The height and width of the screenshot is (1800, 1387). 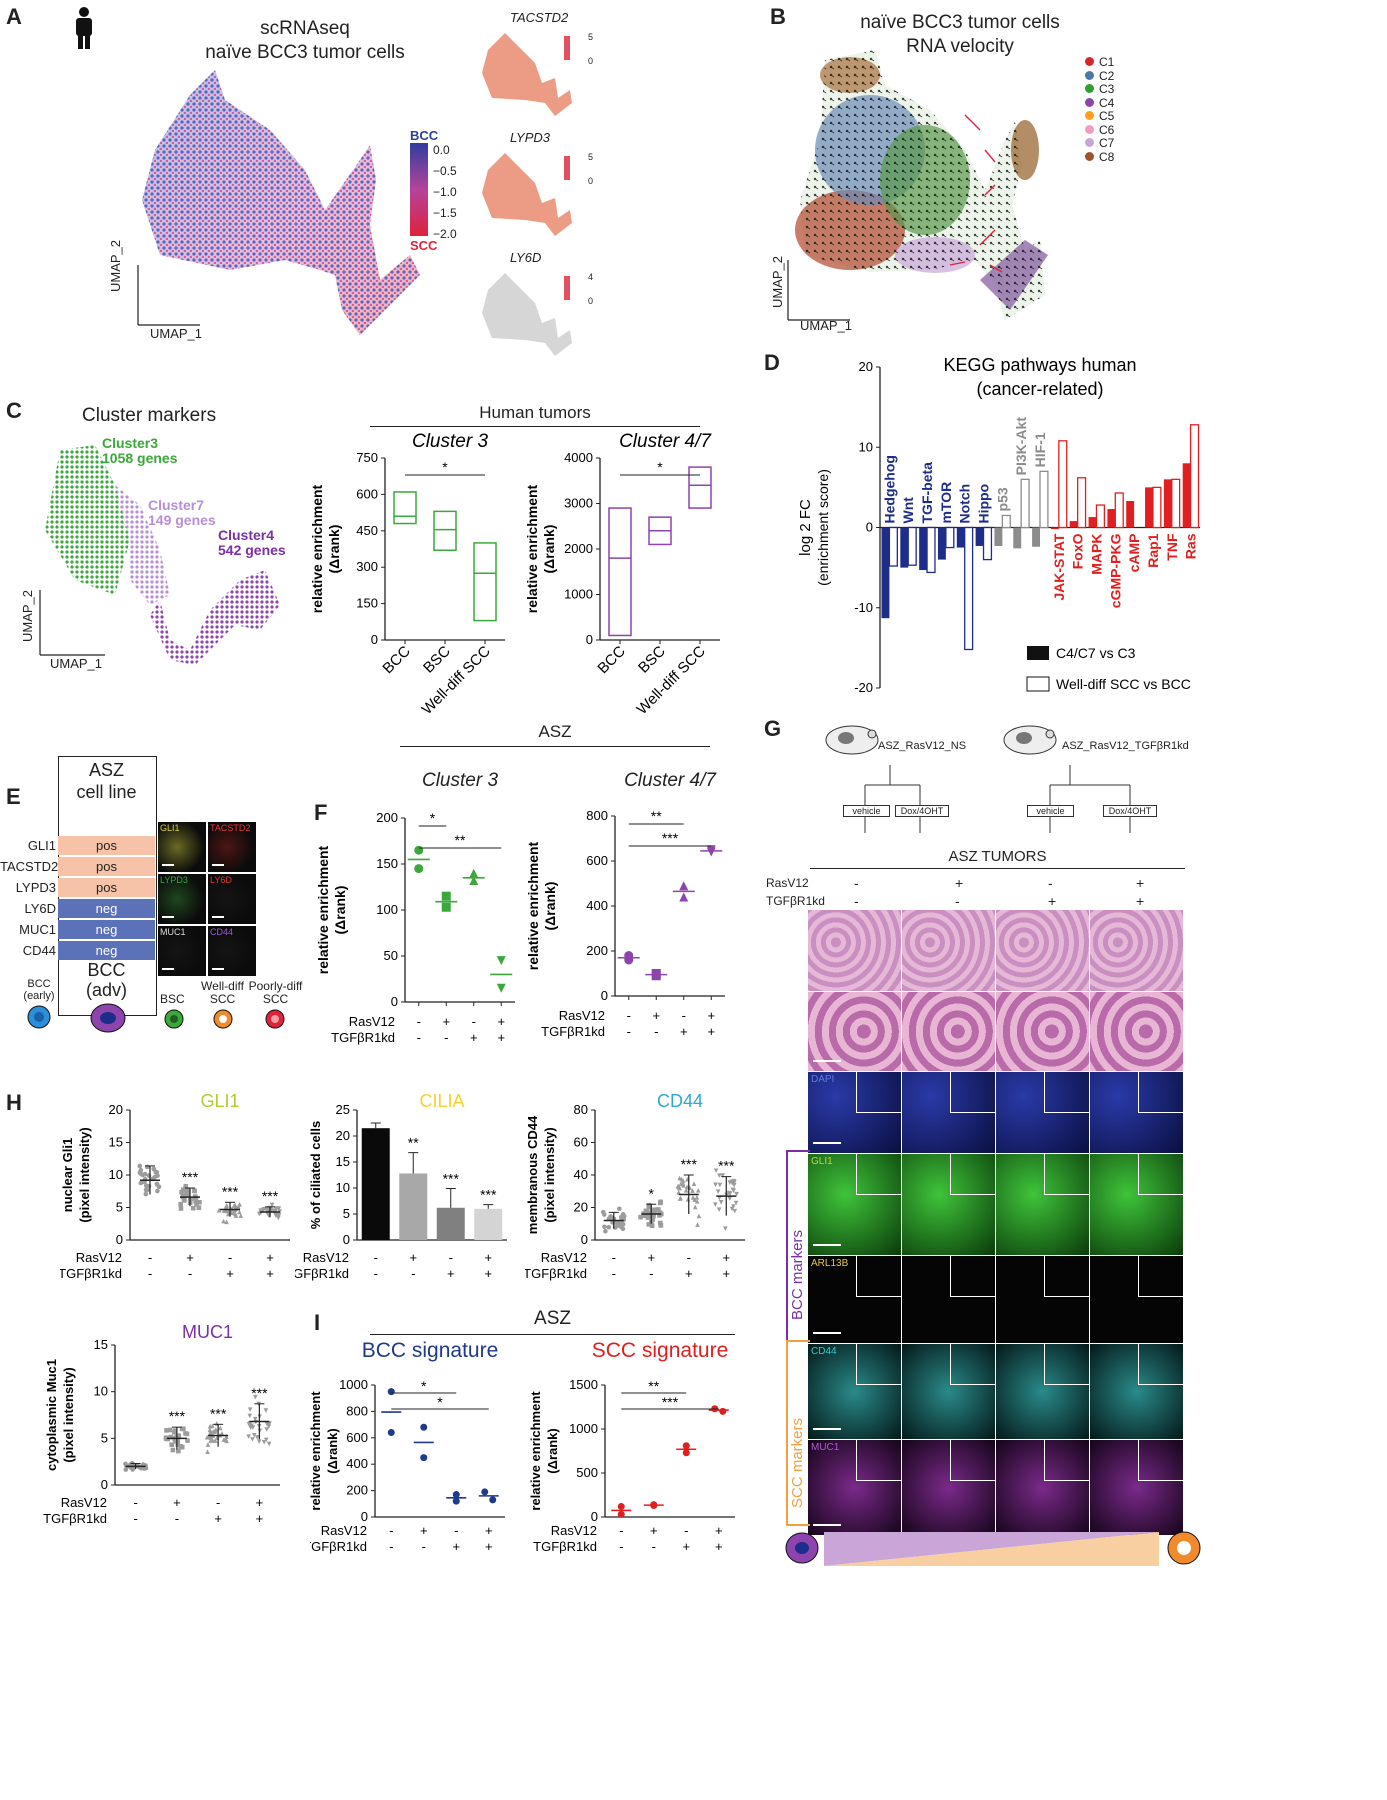 What do you see at coordinates (100, 867) in the screenshot?
I see `marker-row: TACSTD2 pos` at bounding box center [100, 867].